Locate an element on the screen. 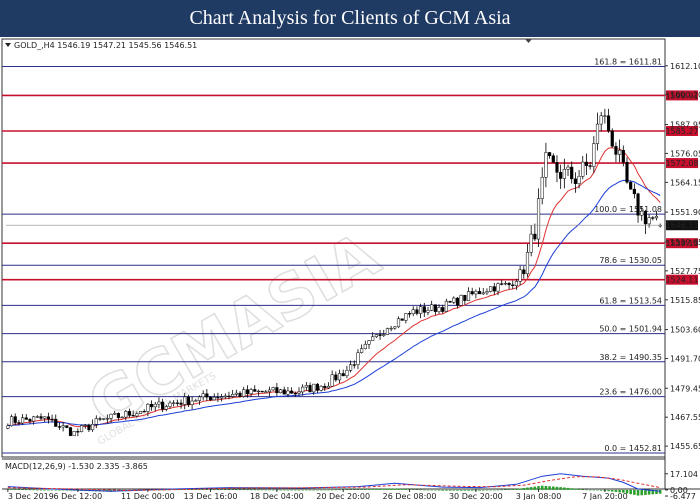 This screenshot has height=500, width=700. chart-banner-title: Chart Analysis for Clients of GCM Asia is located at coordinates (350, 18).